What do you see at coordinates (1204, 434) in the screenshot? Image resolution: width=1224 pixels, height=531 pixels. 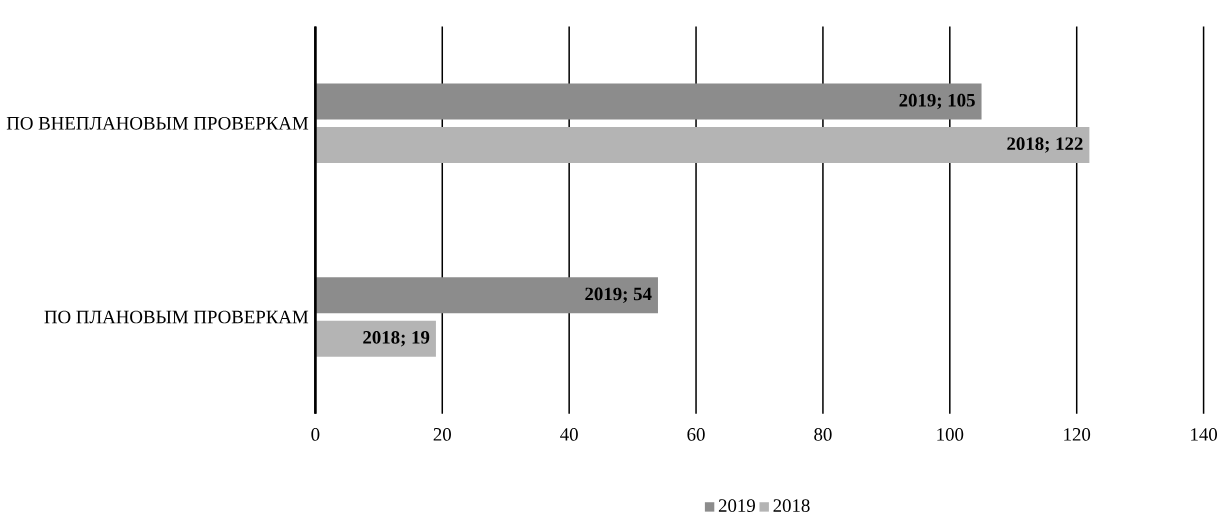 I see `x-tick-label: 140` at bounding box center [1204, 434].